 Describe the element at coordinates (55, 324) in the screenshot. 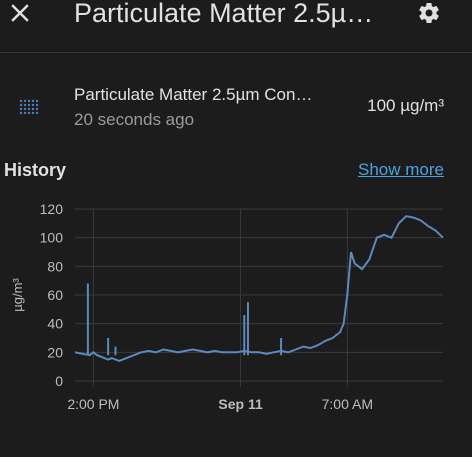

I see `y-tick-label: 40` at that location.